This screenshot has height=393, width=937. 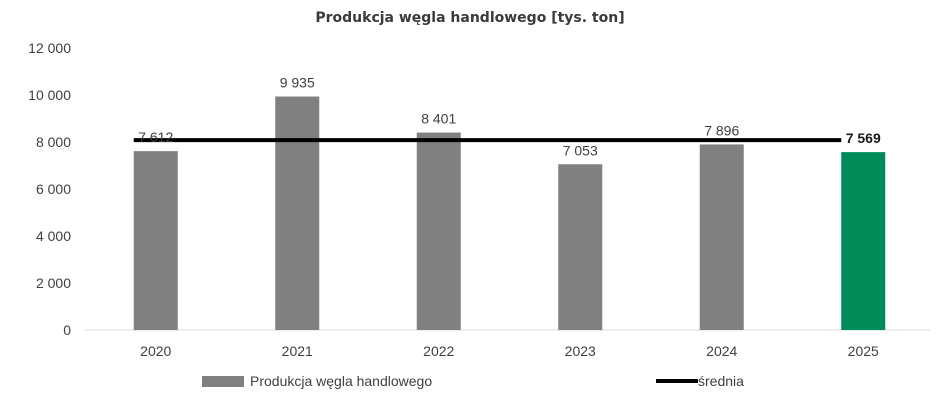 What do you see at coordinates (438, 351) in the screenshot?
I see `x-tick-label: 2022` at bounding box center [438, 351].